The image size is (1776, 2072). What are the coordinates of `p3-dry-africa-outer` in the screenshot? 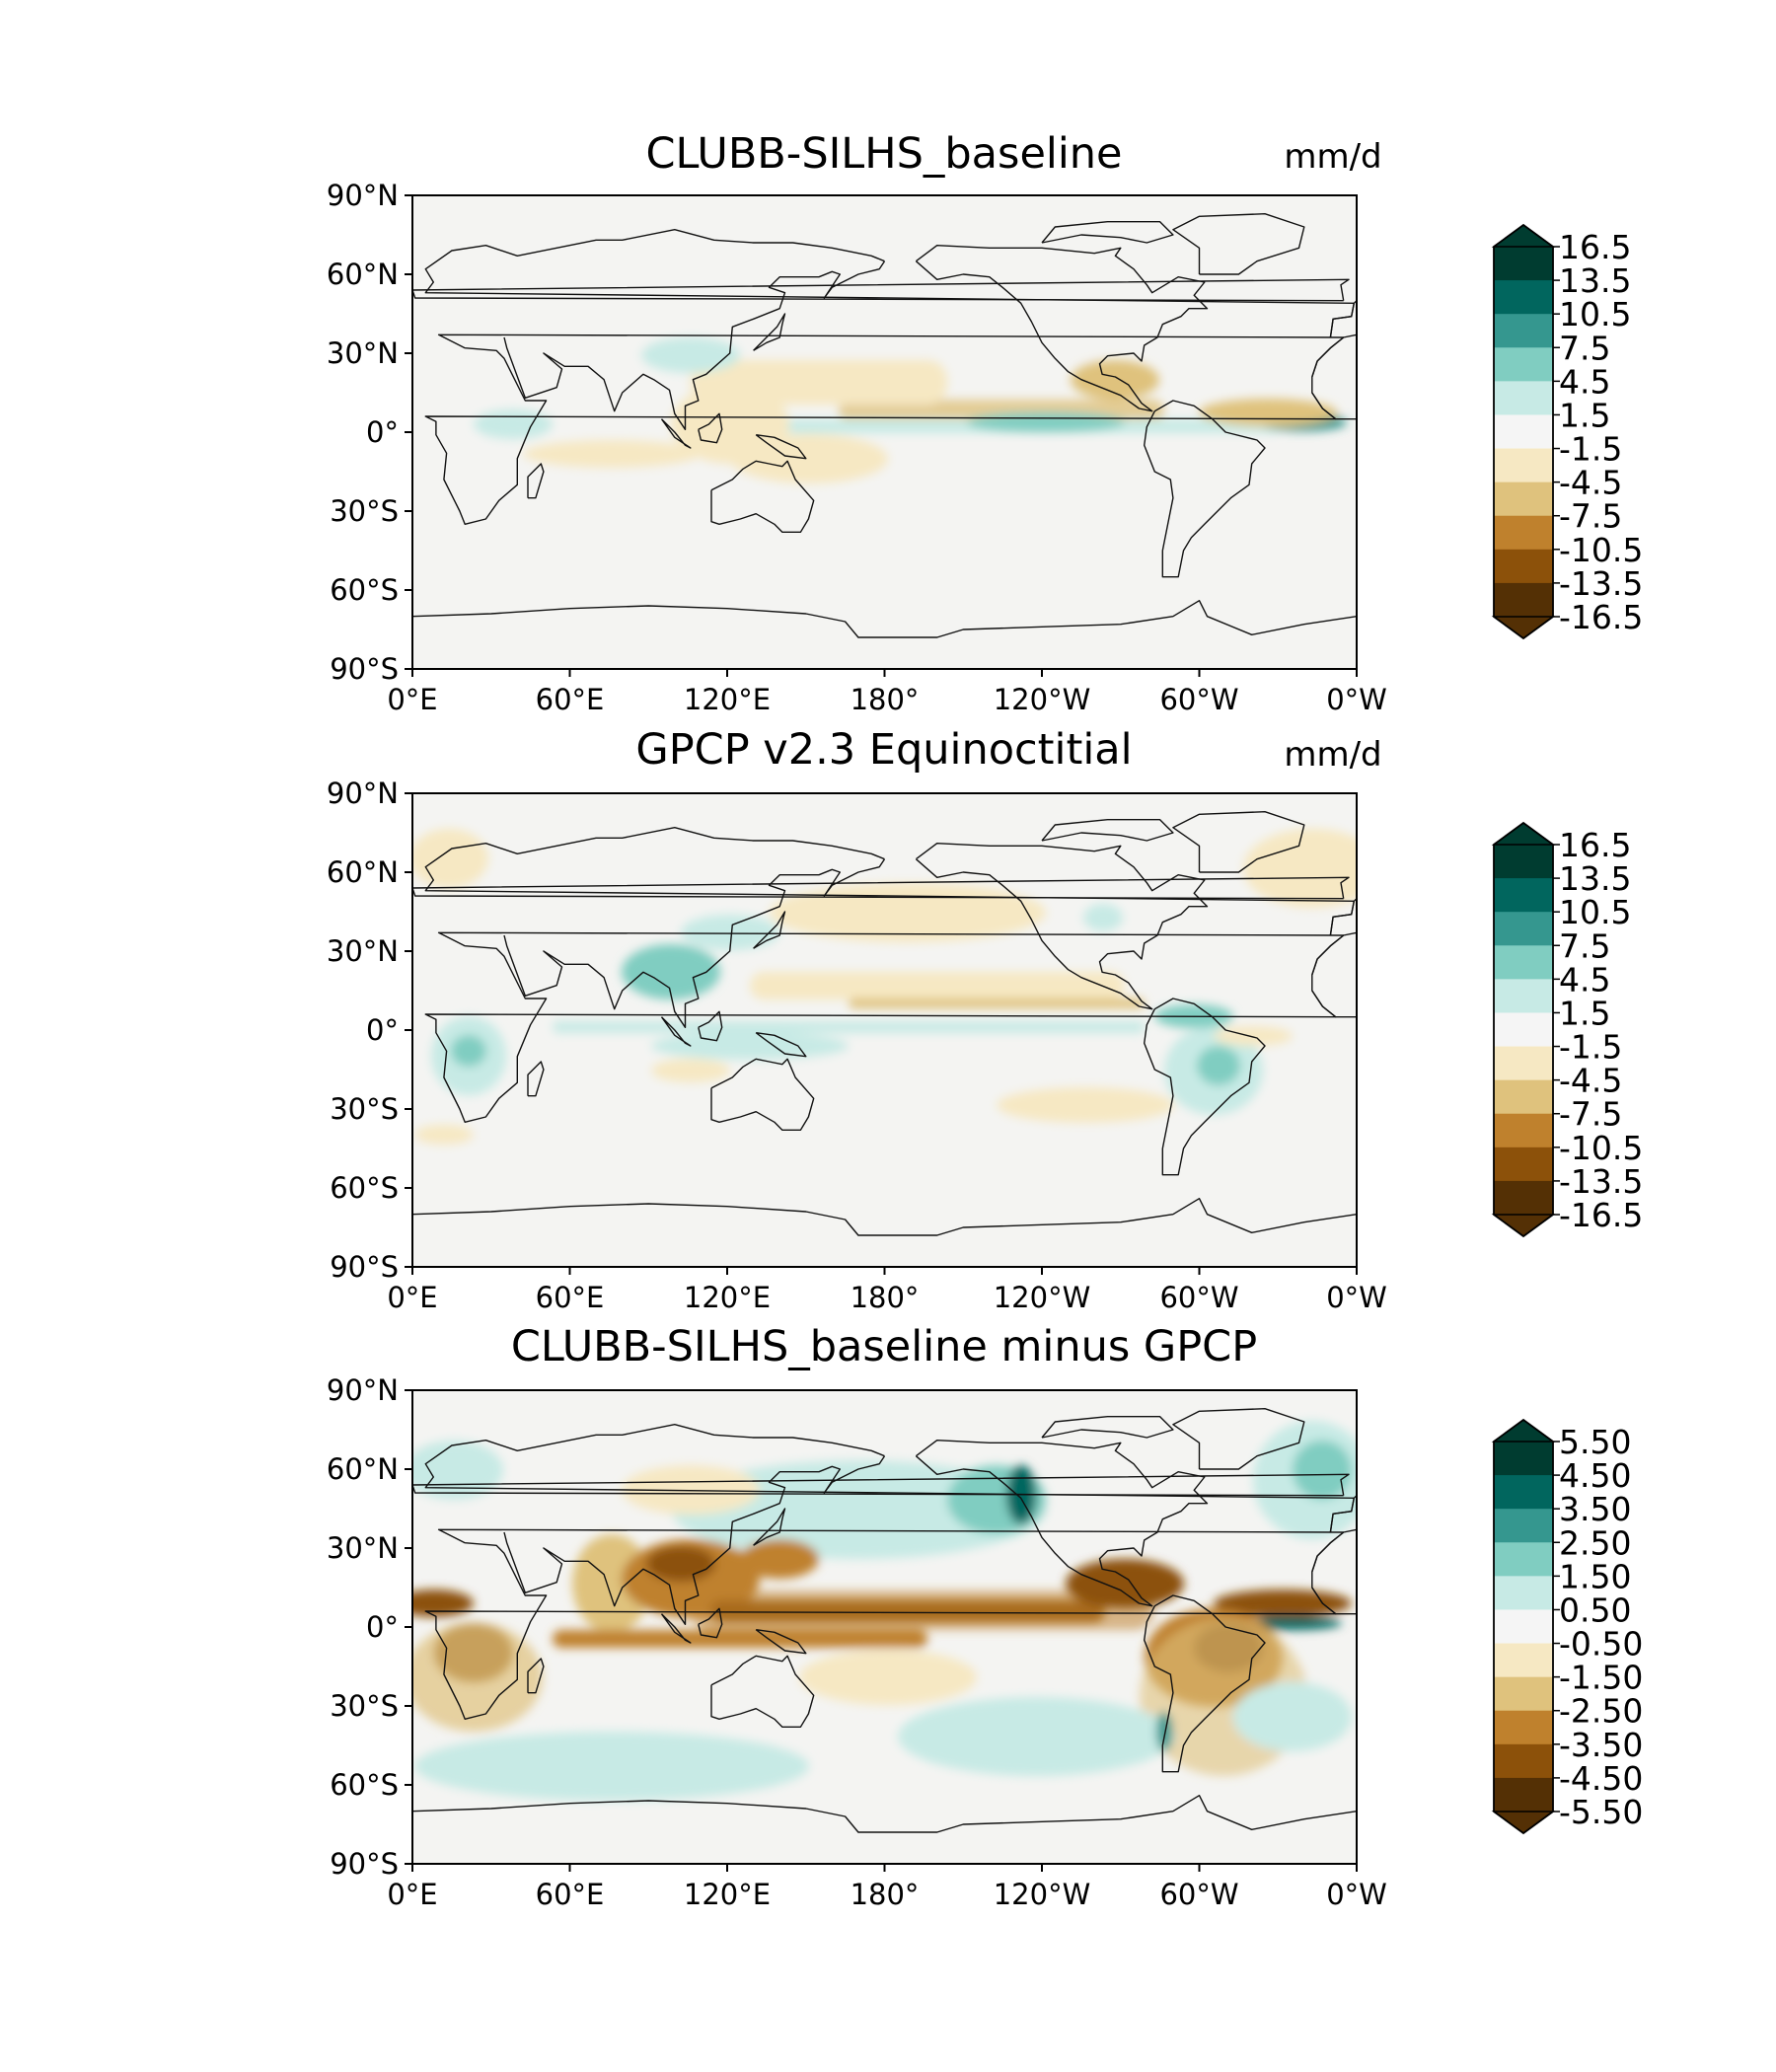 It's located at (478, 1677).